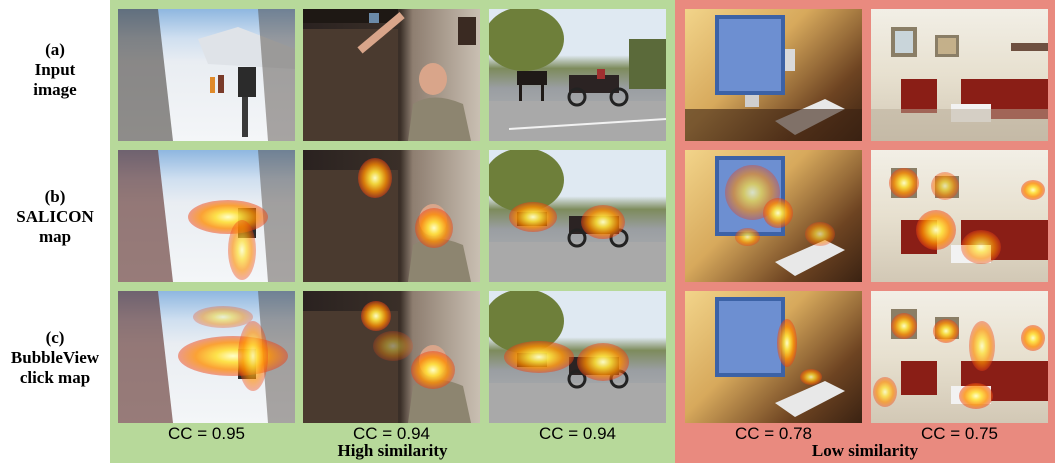 This screenshot has height=463, width=1055. I want to click on row-label-line: SALICON, so click(55, 216).